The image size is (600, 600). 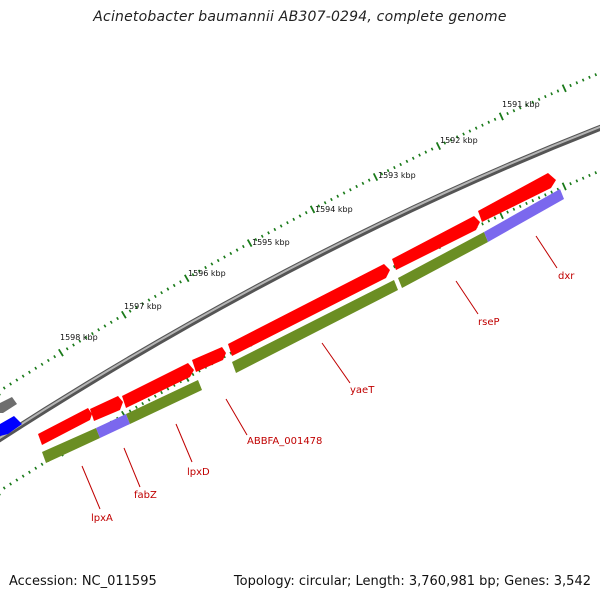 I want to click on gene-arrow-lpxD, so click(x=158, y=385).